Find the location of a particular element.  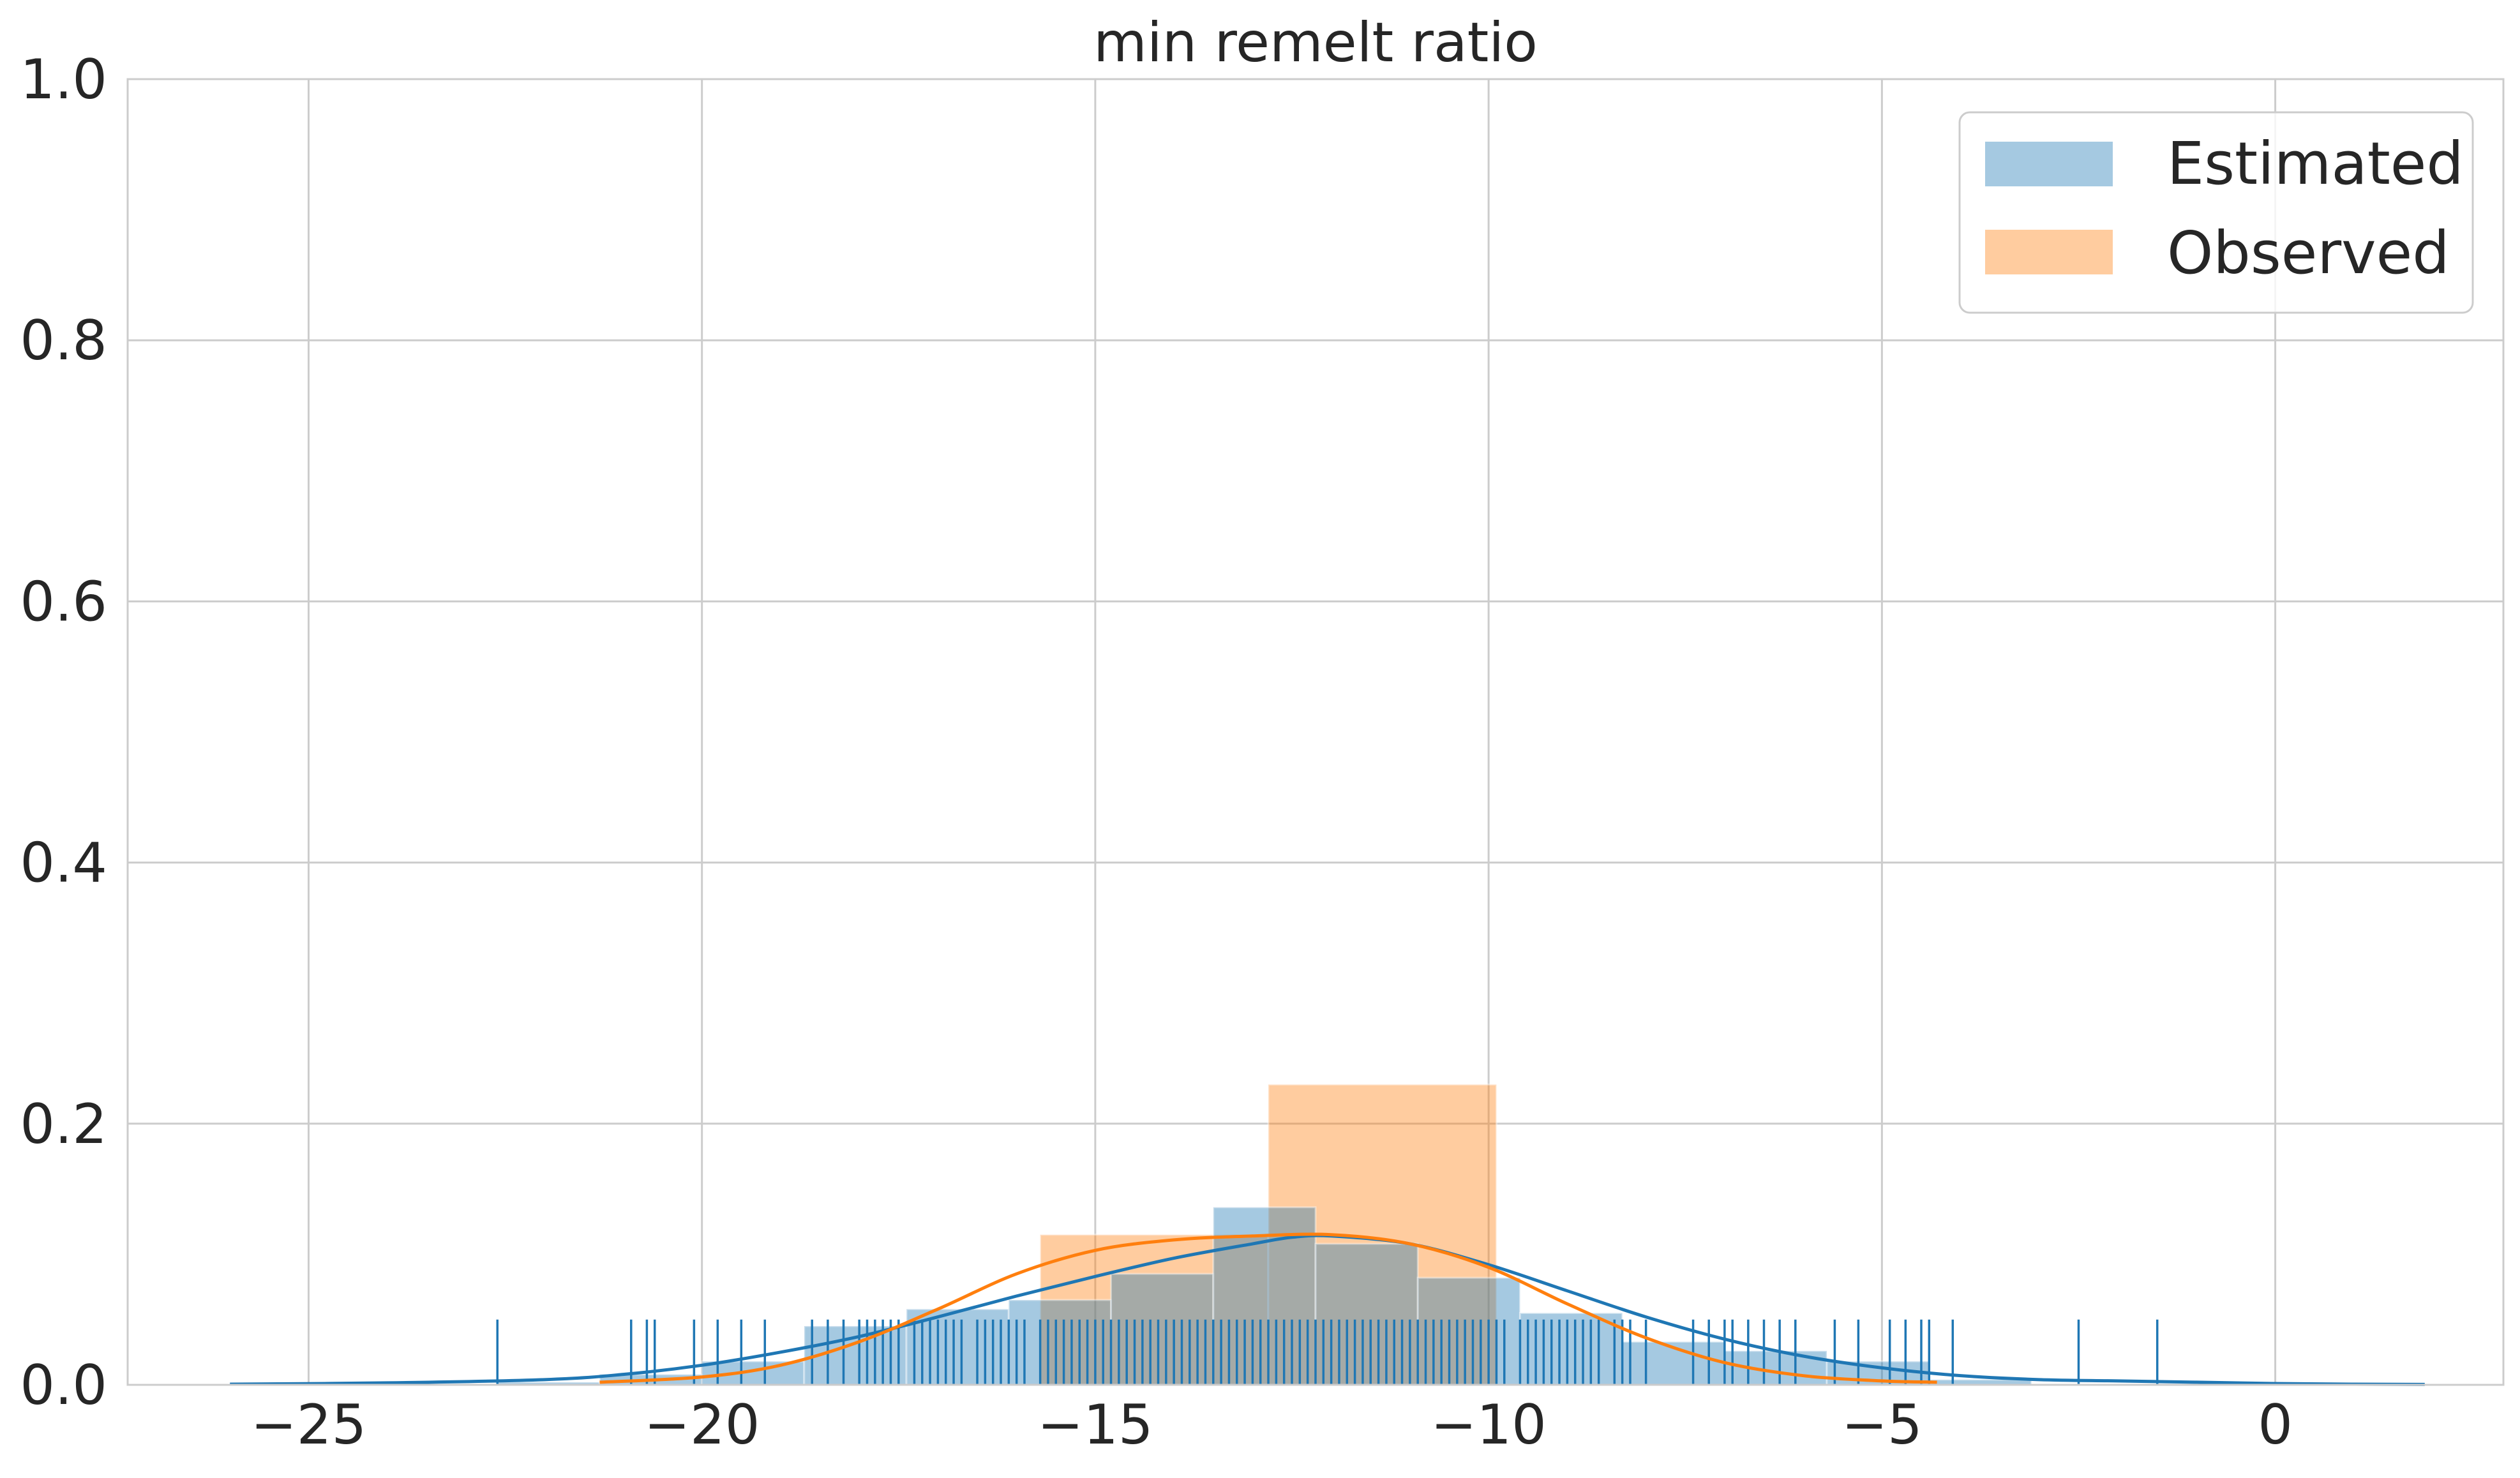

x-tick-label: 0 is located at coordinates (2275, 1425).